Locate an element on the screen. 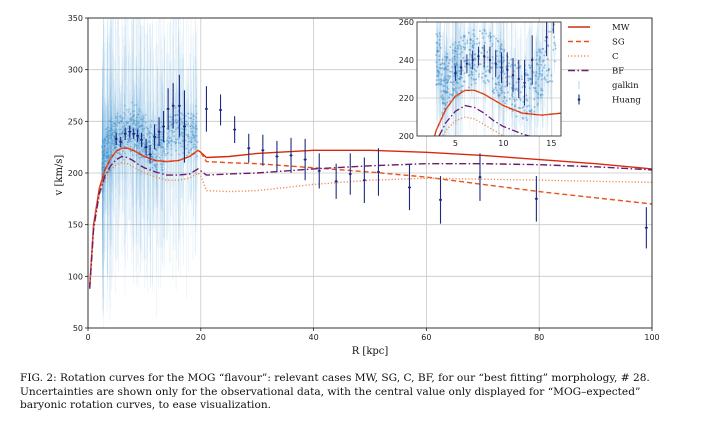 Image resolution: width=708 pixels, height=421 pixels. inset-x-tick-label: 5 is located at coordinates (455, 143).